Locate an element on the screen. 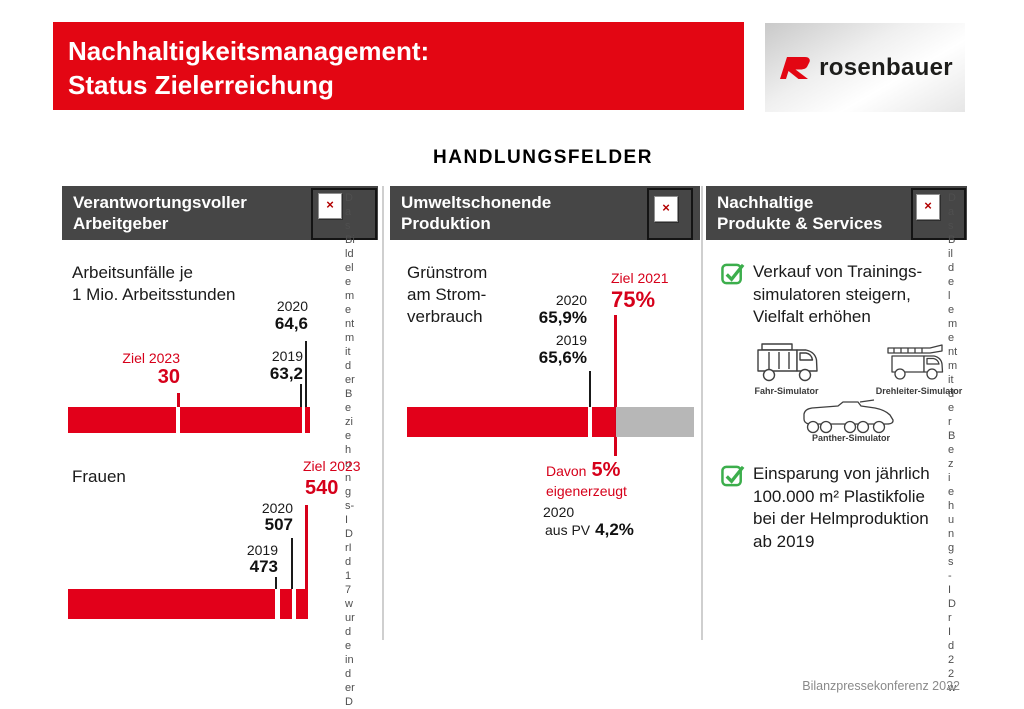 The image size is (1024, 709). accidents-2020-marker-line is located at coordinates (306, 374).